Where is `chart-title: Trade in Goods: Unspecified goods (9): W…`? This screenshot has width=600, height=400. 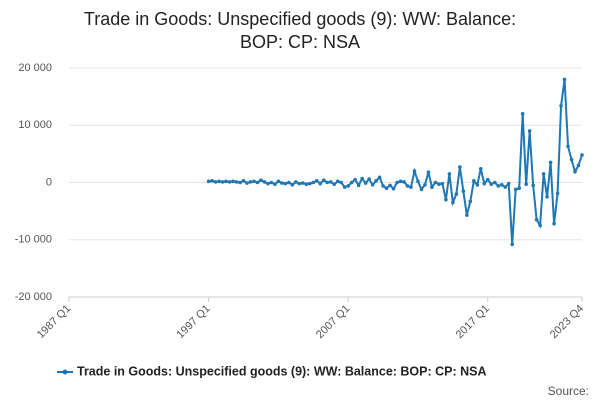 chart-title: Trade in Goods: Unspecified goods (9): W… is located at coordinates (300, 30).